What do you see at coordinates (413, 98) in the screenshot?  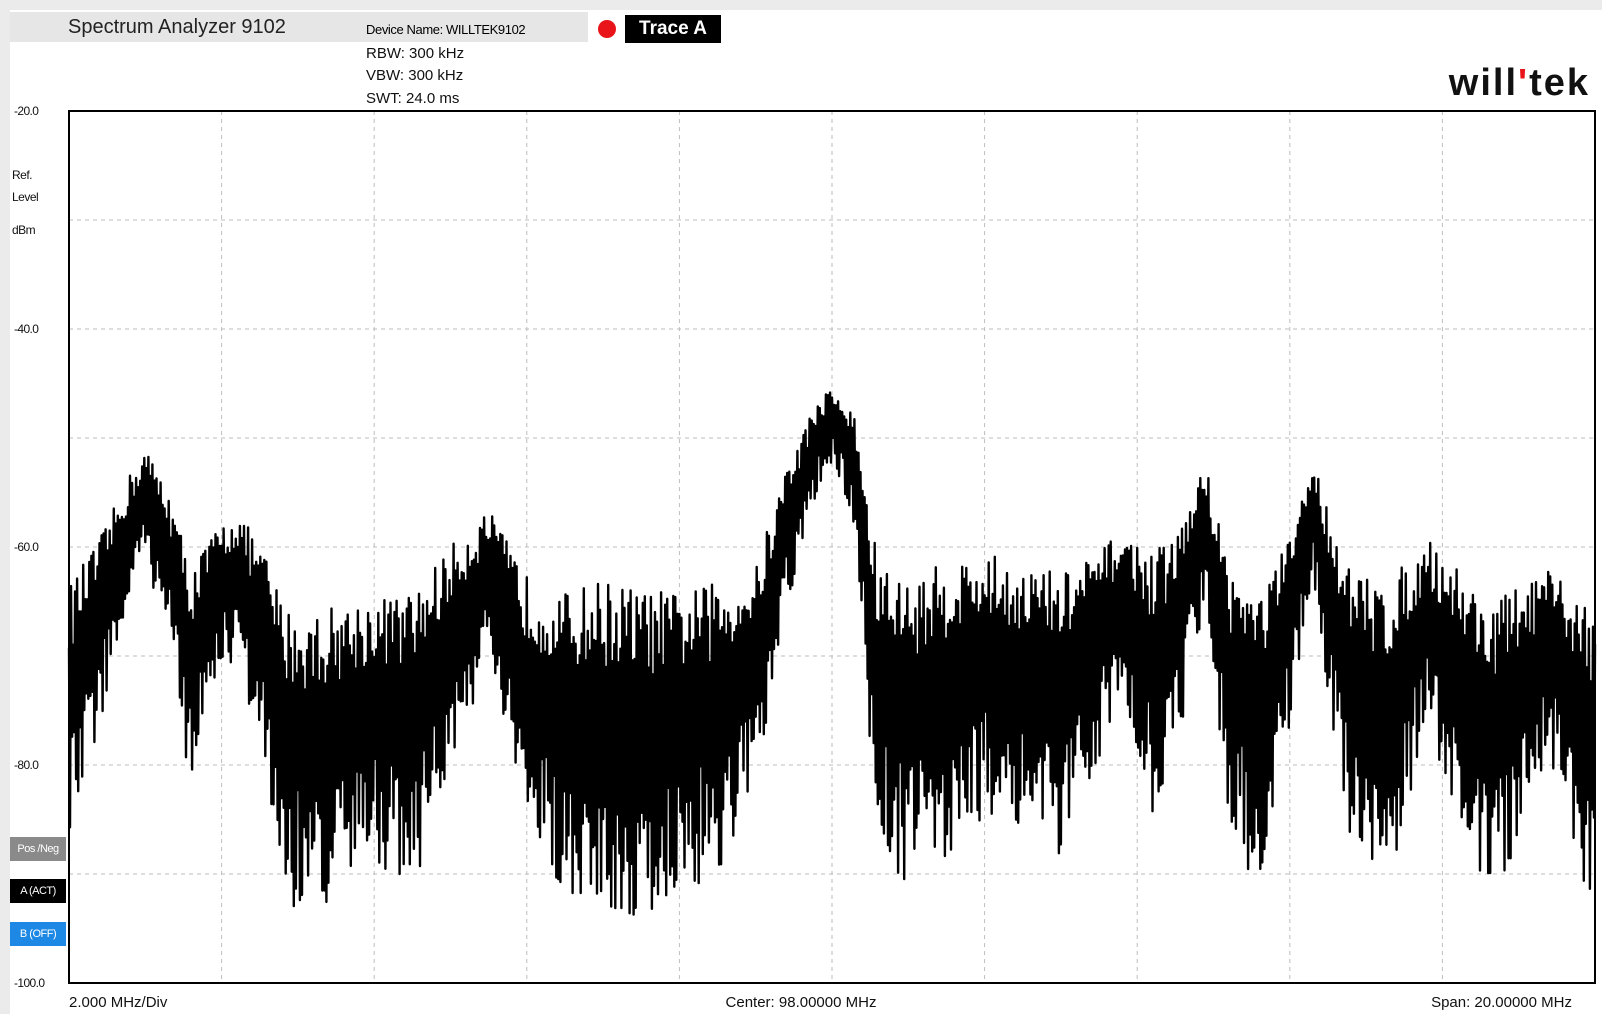 I see `swt-value: SWT: 24.0 ms` at bounding box center [413, 98].